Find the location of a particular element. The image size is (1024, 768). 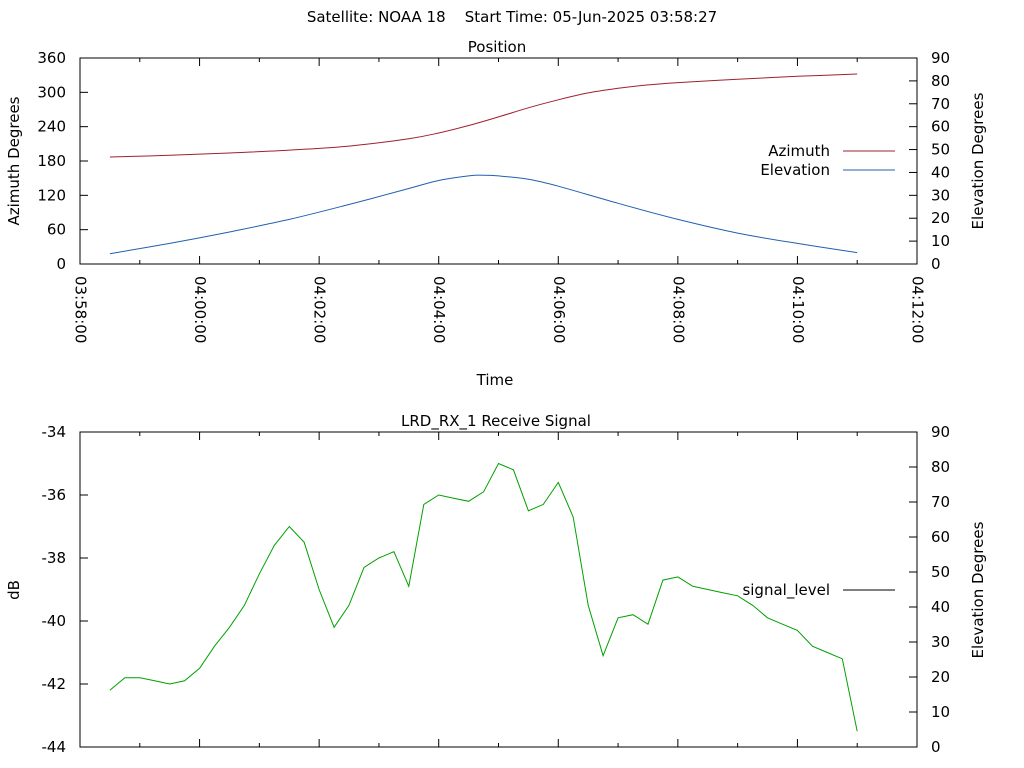

signal-elevation-axis: 0 10 20 30 40 50 60 70 80 90 is located at coordinates (929, 589).